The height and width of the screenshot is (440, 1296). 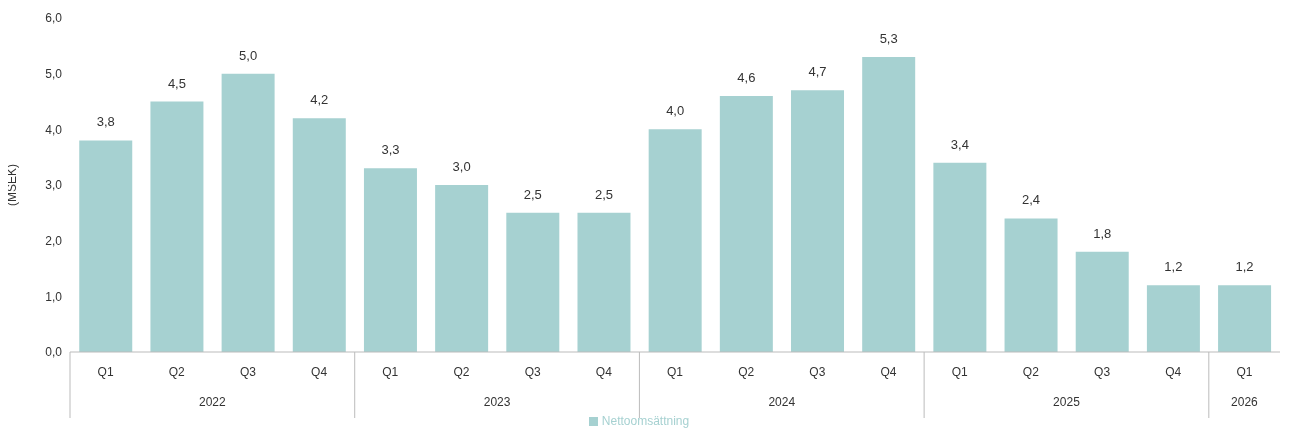 I want to click on y-tick-label: 1,0, so click(x=54, y=296).